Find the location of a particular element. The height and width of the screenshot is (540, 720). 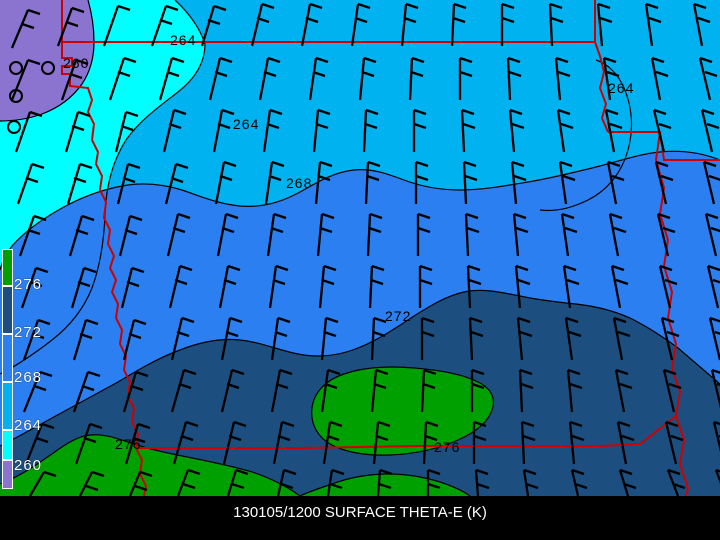

contour-label-264-right: 264 is located at coordinates (621, 88).